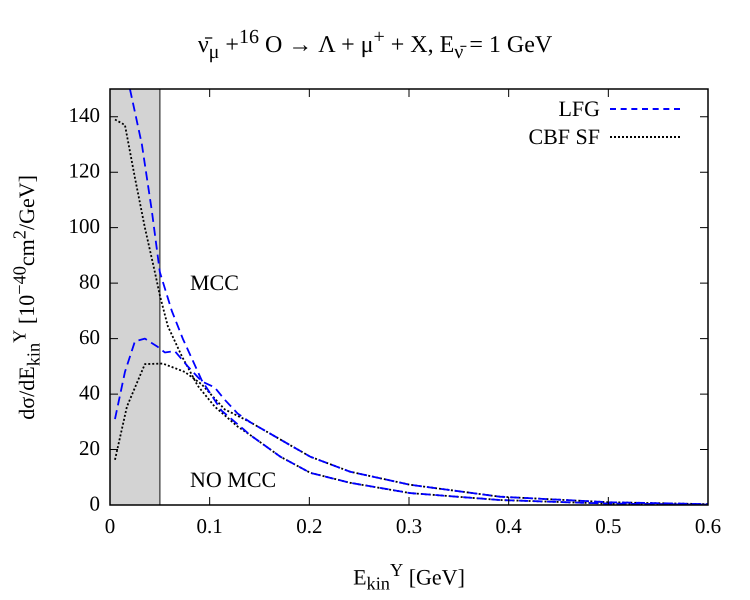  I want to click on y-tick-label: 40, so click(89, 392).